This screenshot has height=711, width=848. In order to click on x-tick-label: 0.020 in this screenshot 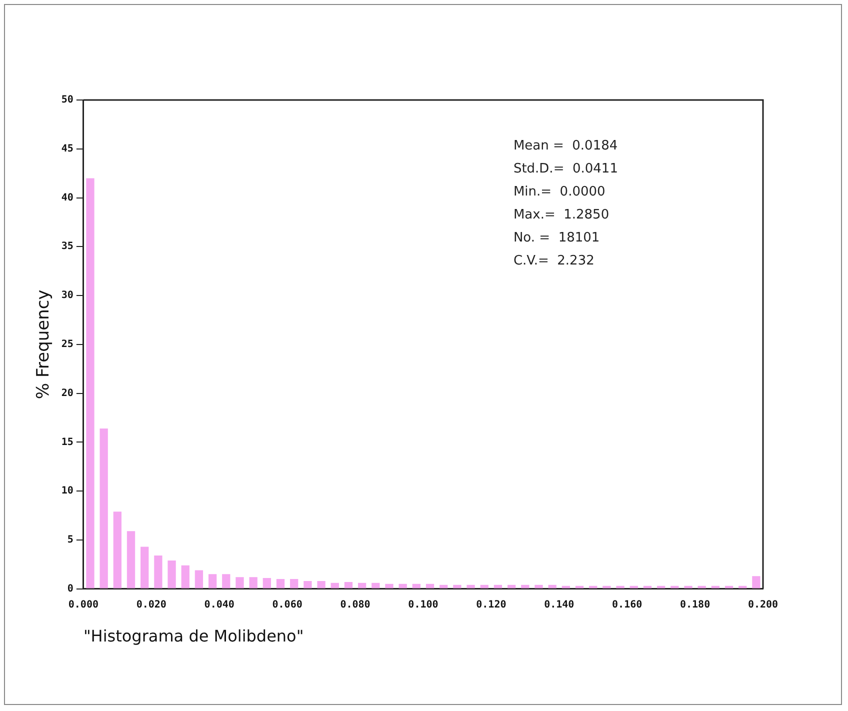, I will do `click(151, 604)`.